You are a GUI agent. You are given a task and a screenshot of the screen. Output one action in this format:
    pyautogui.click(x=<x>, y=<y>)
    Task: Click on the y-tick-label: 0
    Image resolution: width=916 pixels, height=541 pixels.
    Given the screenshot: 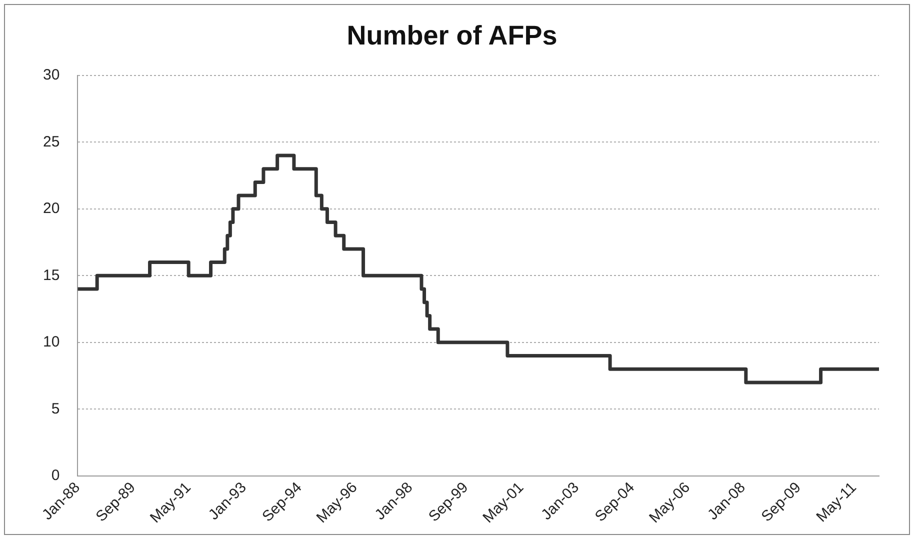 What is the action you would take?
    pyautogui.click(x=55, y=475)
    